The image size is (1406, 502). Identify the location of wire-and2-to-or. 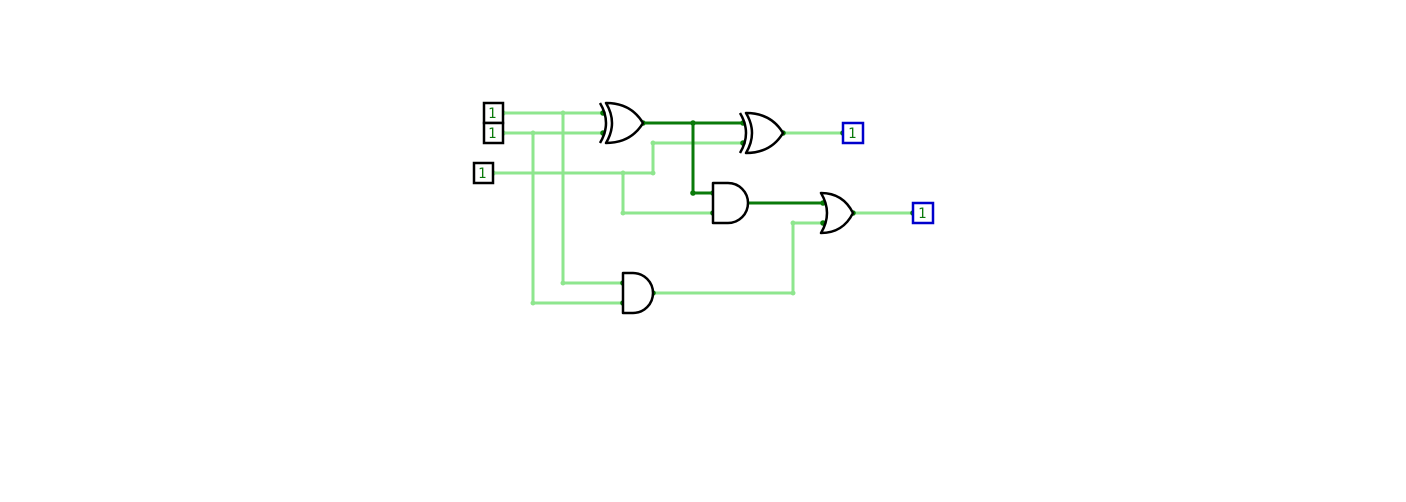
(738, 258).